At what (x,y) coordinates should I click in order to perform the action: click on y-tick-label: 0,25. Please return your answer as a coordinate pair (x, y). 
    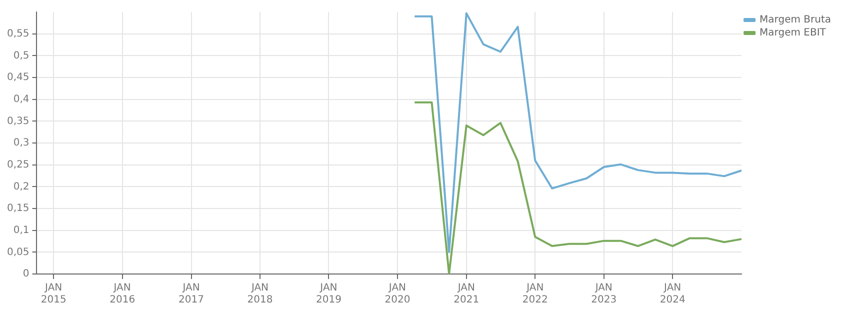
    Looking at the image, I should click on (18, 164).